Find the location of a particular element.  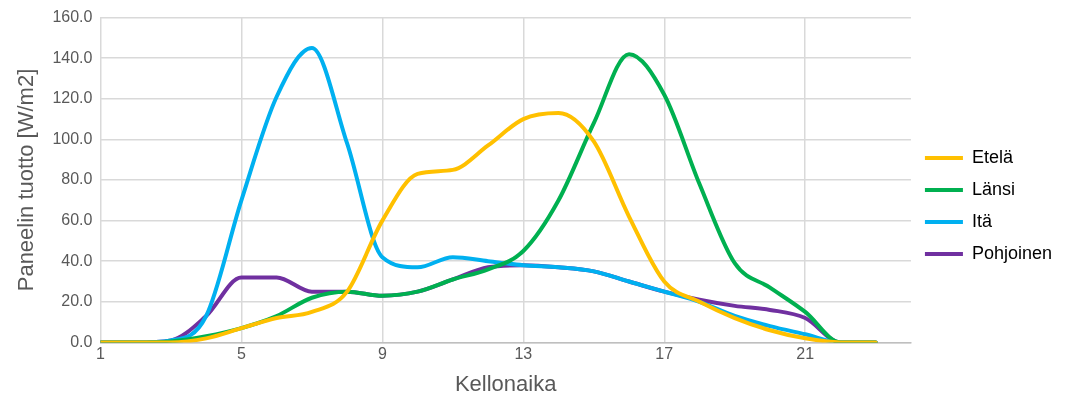

y-tick-label: 60.0 is located at coordinates (77, 220).